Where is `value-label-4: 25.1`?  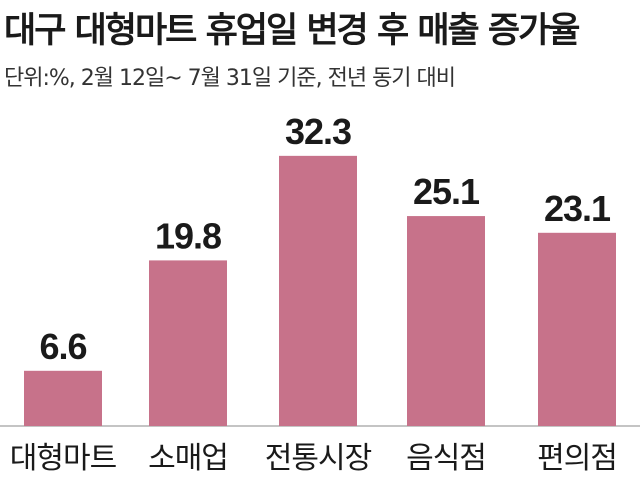
value-label-4: 25.1 is located at coordinates (446, 191).